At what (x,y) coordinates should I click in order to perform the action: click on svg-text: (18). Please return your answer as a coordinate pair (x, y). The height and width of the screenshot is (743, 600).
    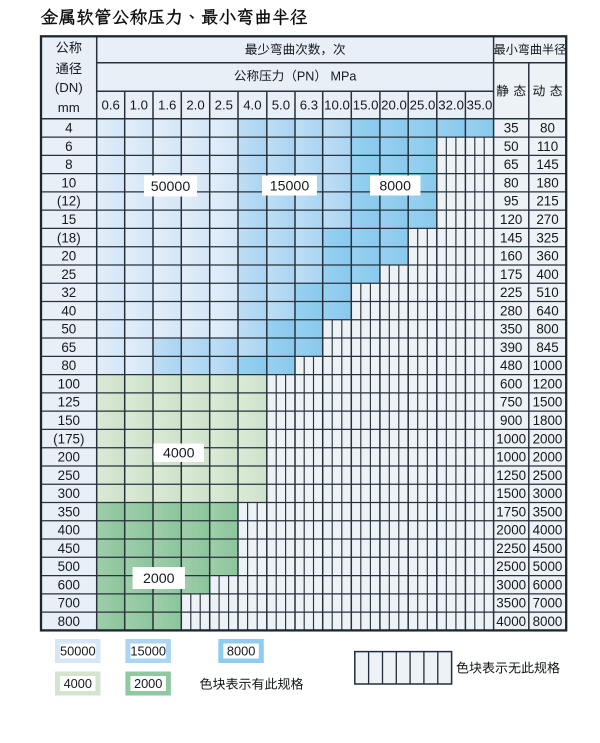
    Looking at the image, I should click on (69, 237).